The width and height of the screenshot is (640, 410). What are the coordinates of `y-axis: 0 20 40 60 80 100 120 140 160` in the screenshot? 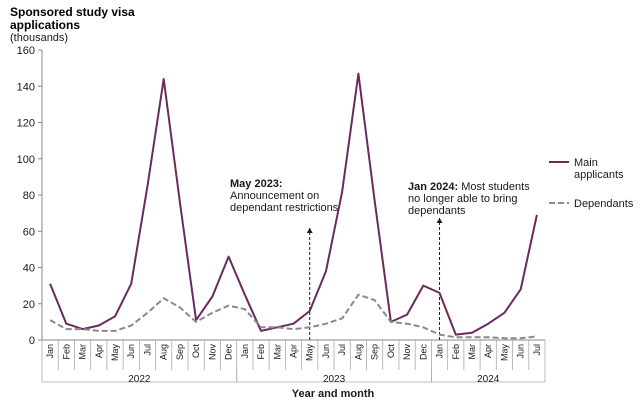 It's located at (30, 196).